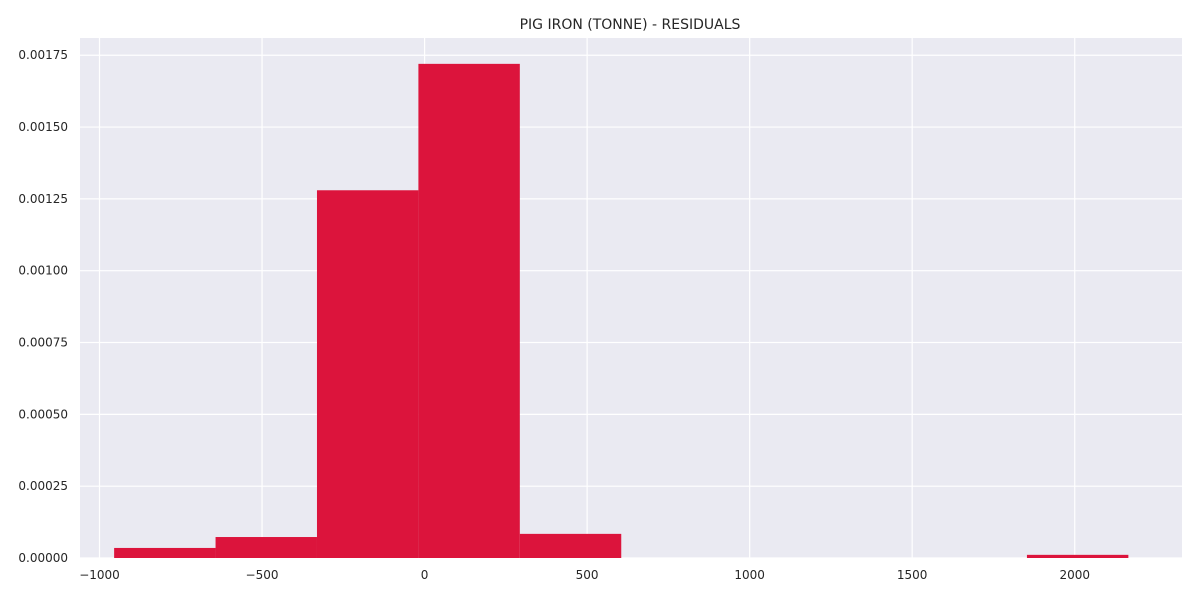 This screenshot has width=1200, height=600. What do you see at coordinates (43, 199) in the screenshot?
I see `y-tick-label: 0.00125` at bounding box center [43, 199].